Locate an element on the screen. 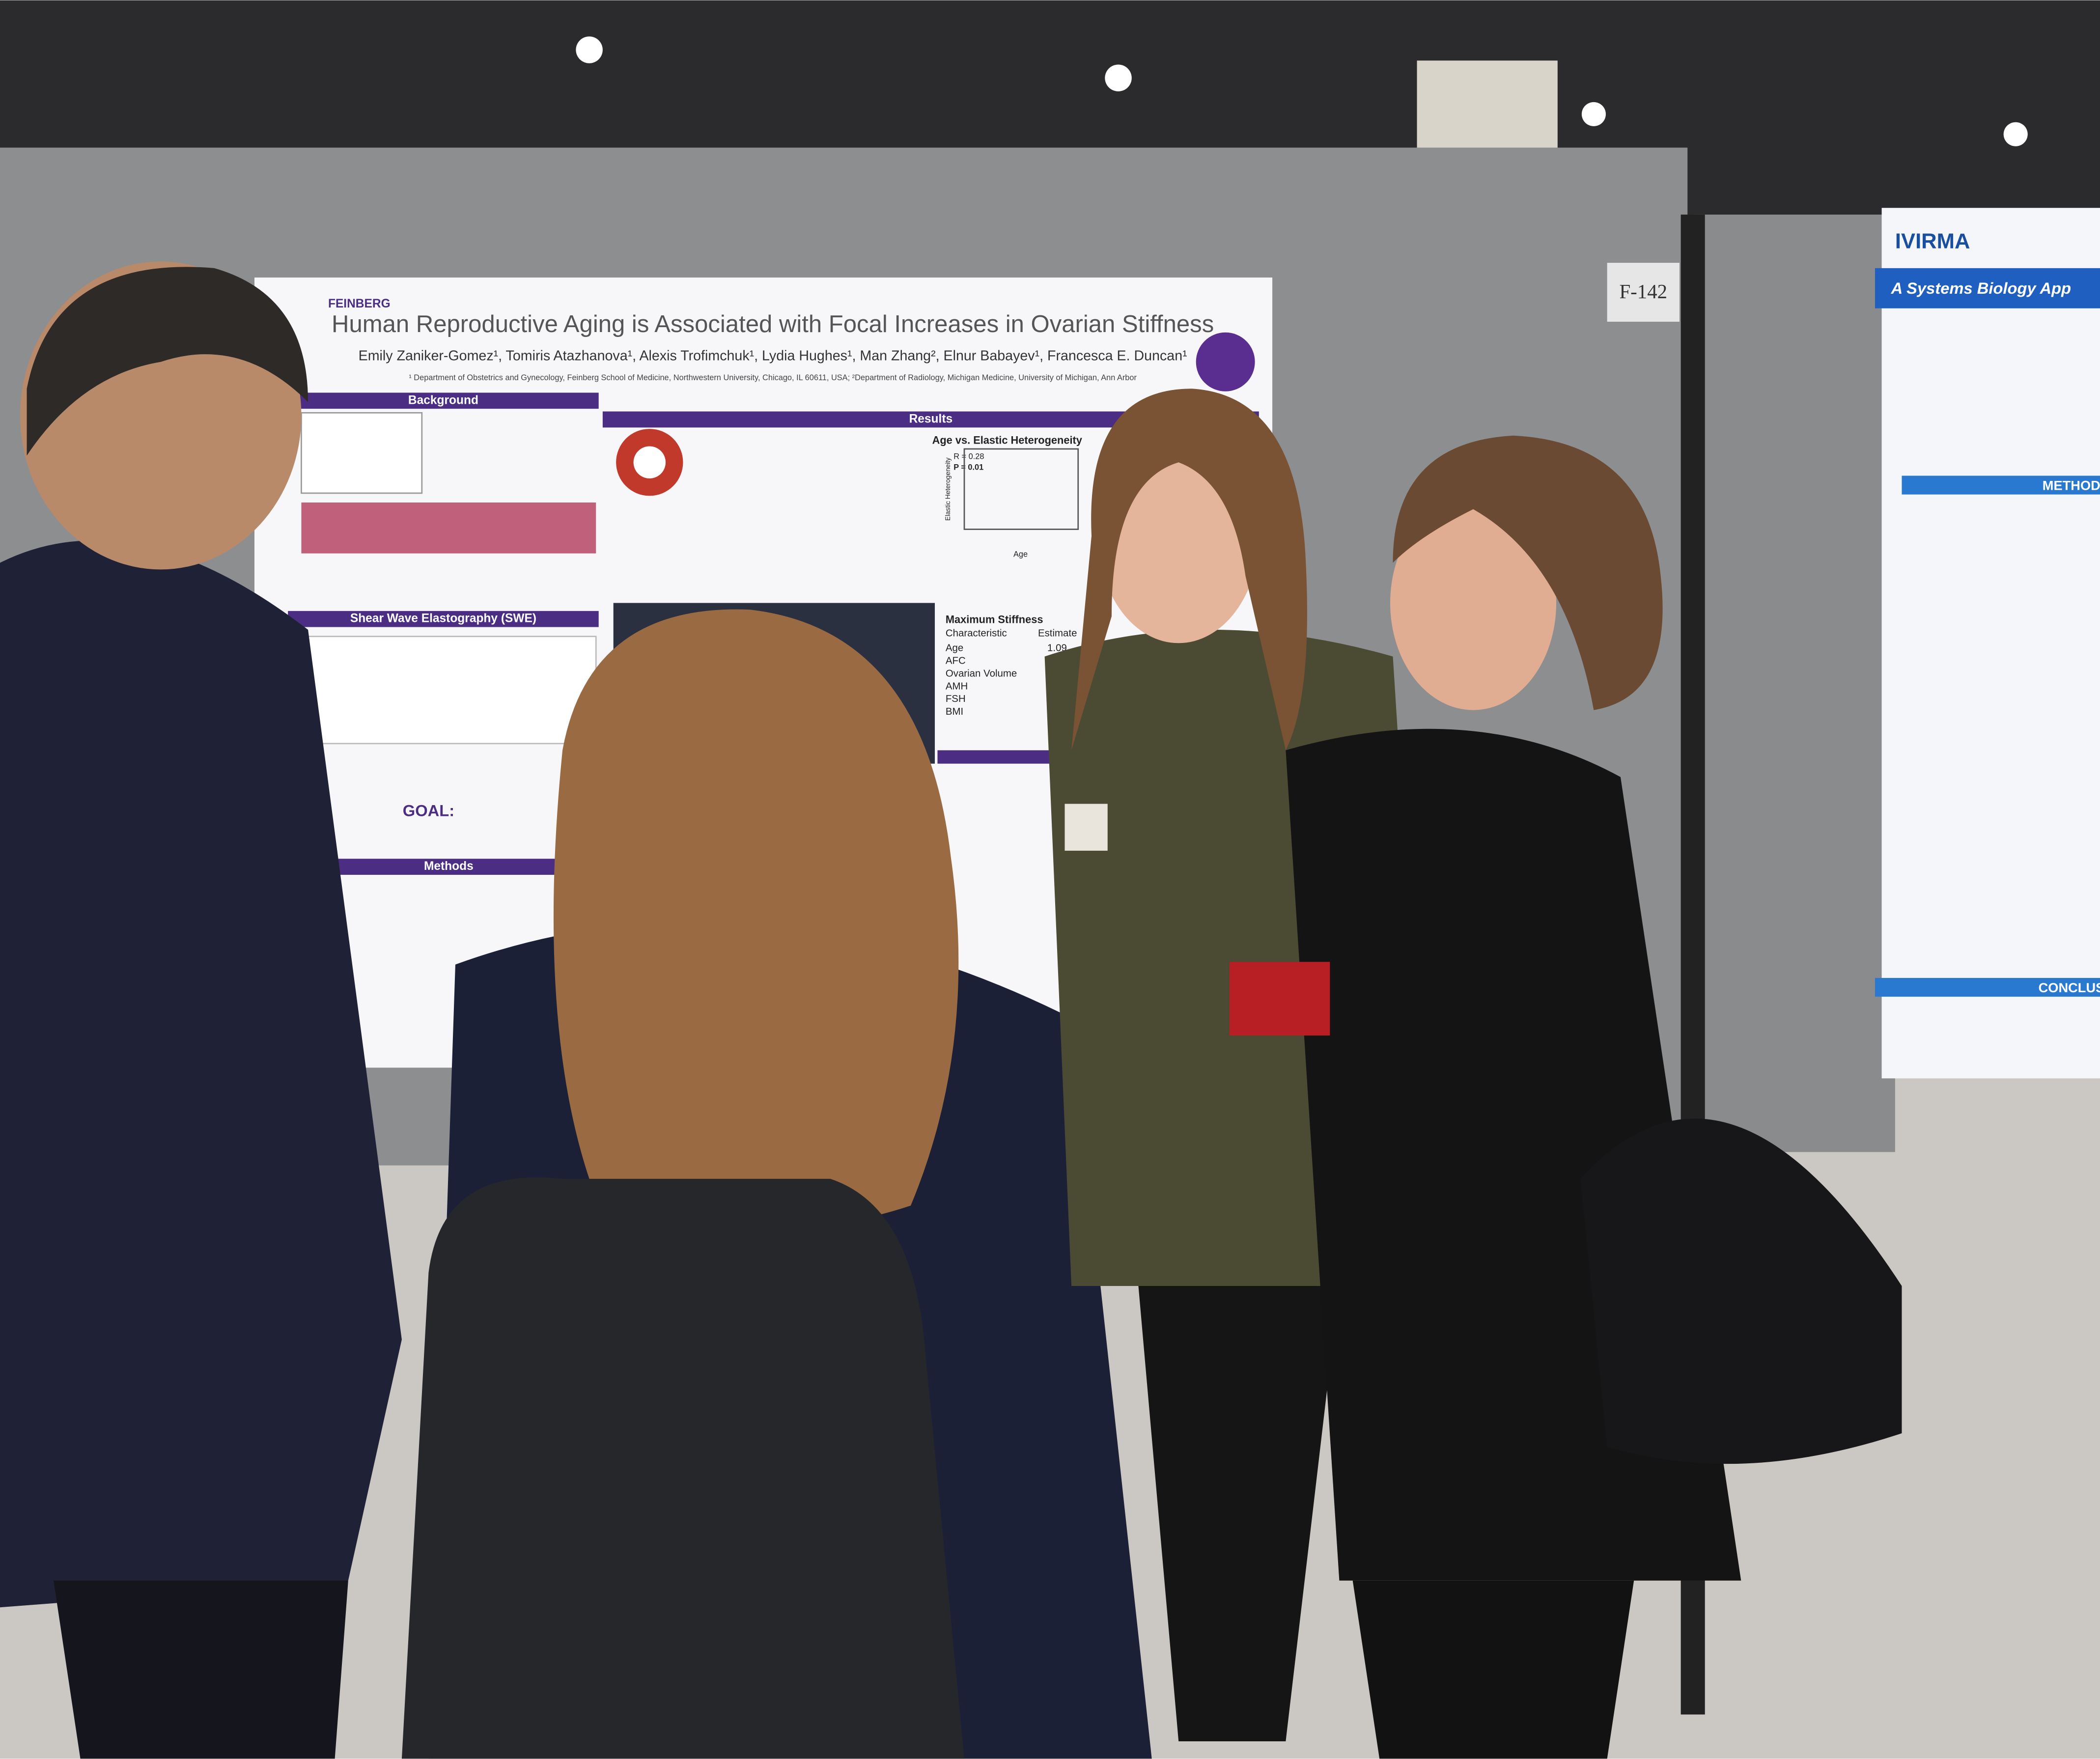 This screenshot has width=2100, height=1759. table-title: Maximum Stiffness is located at coordinates (994, 620).